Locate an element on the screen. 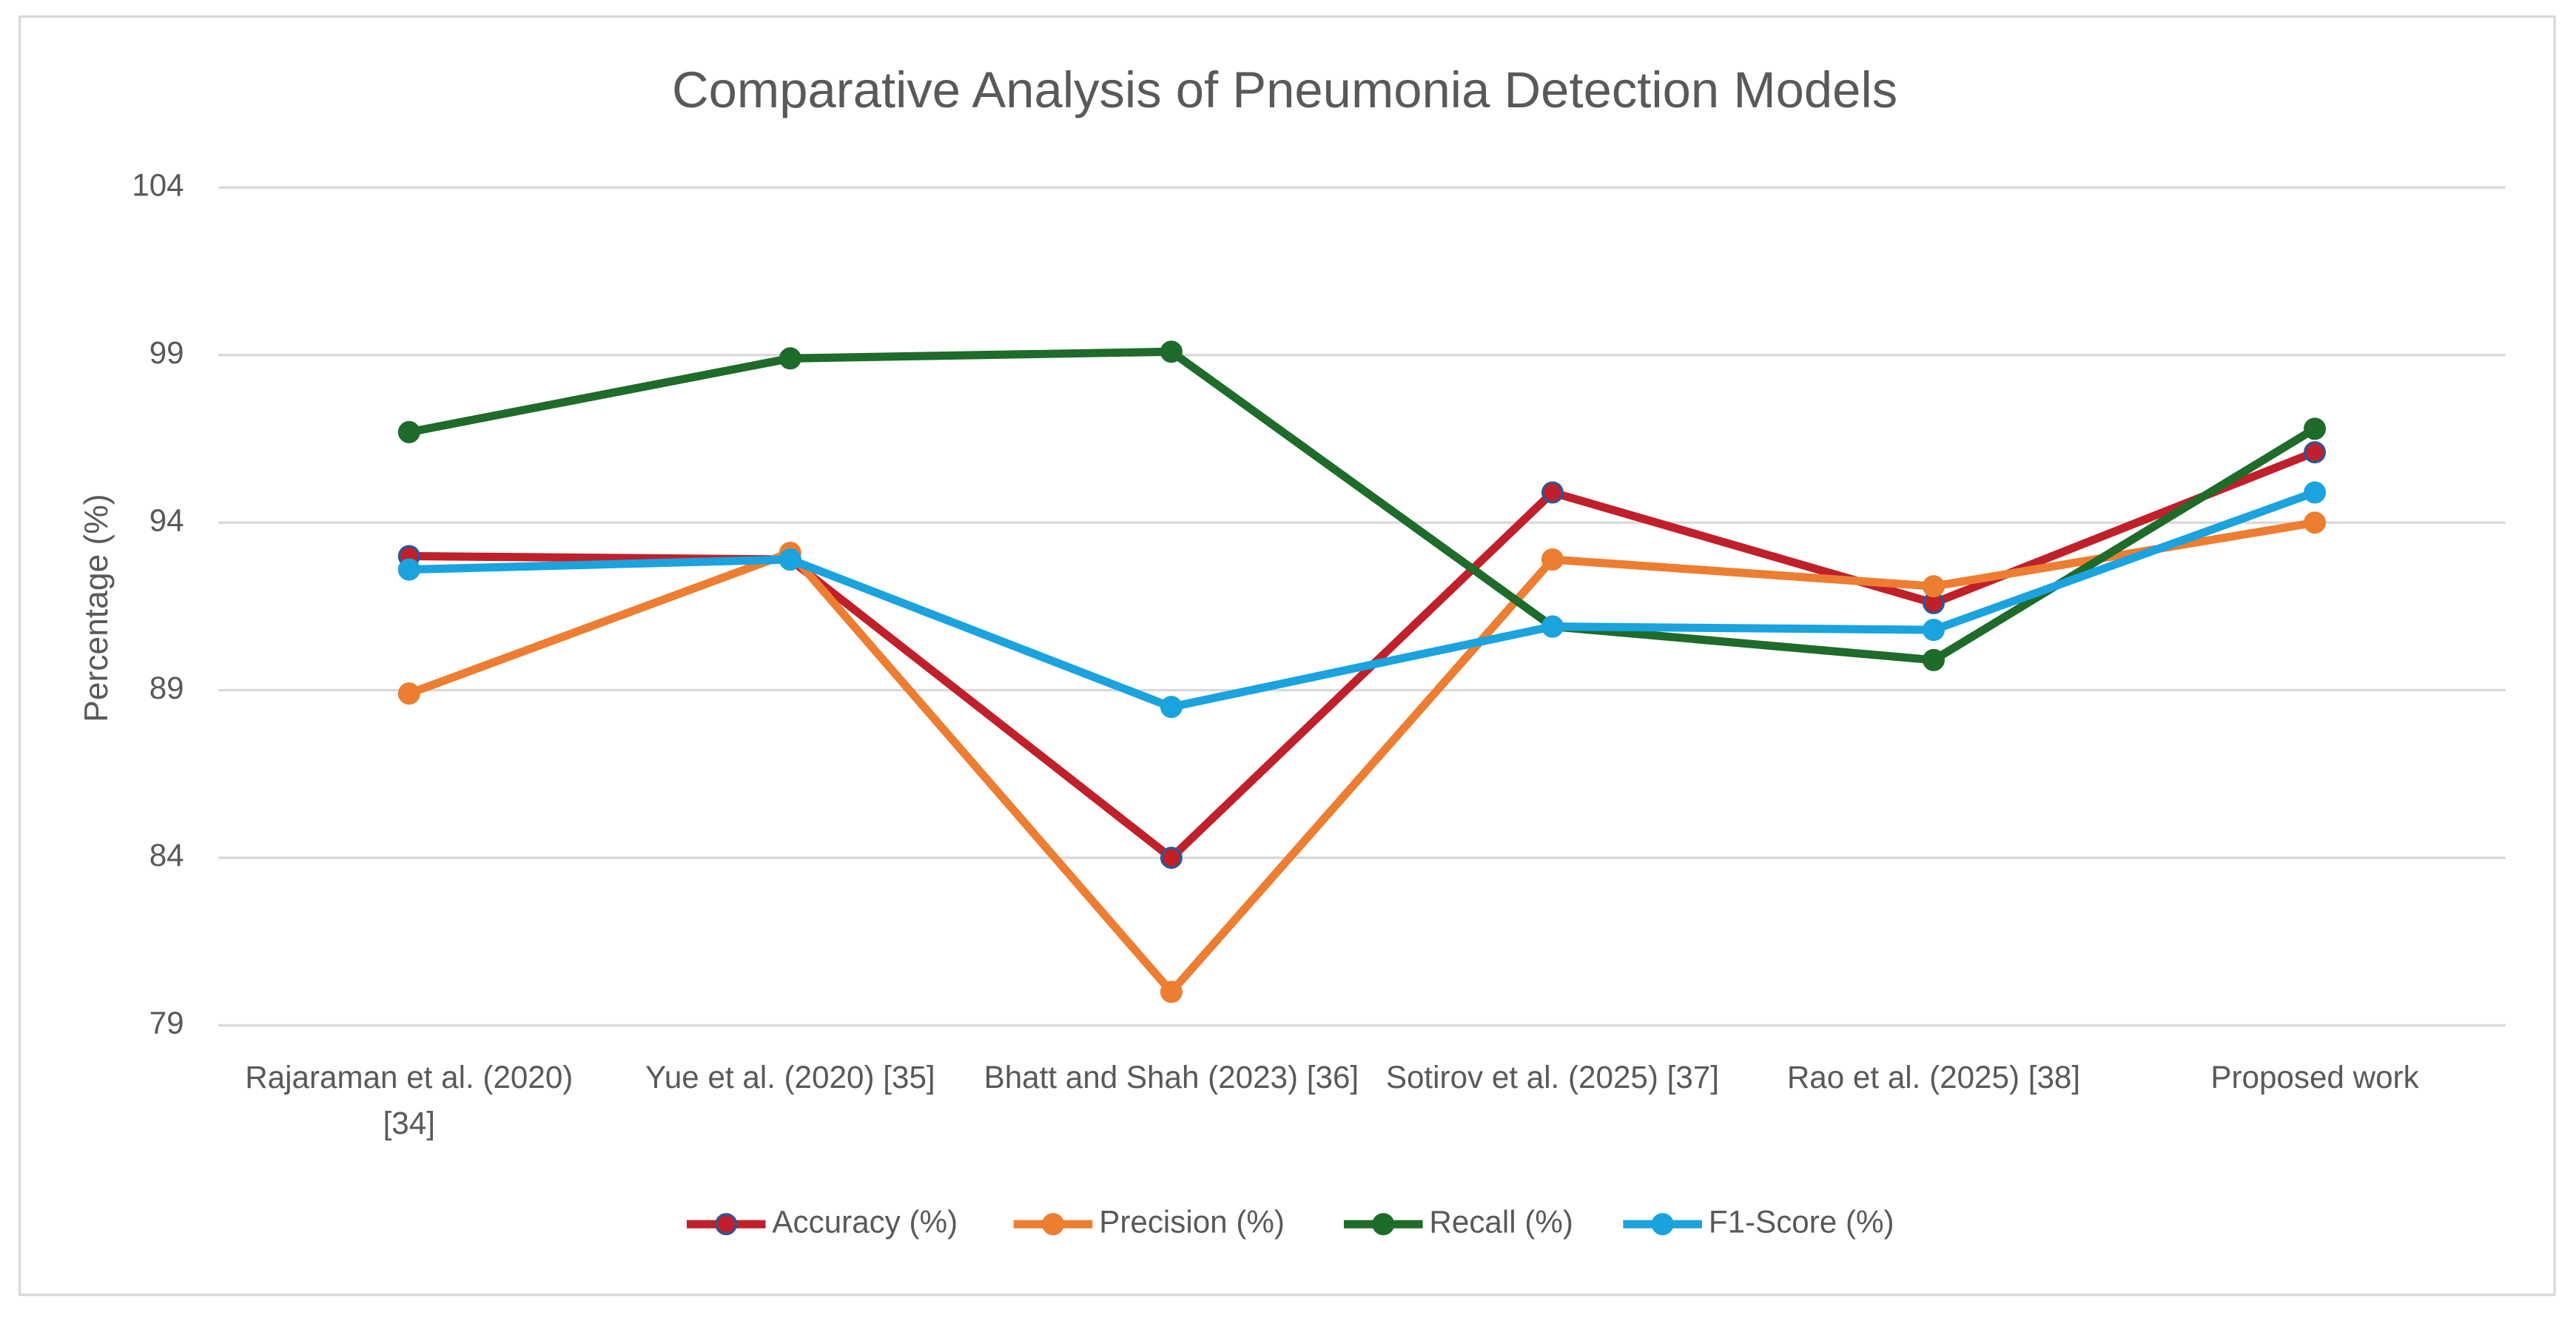  x-tick-label: Proposed work is located at coordinates (2314, 1078).